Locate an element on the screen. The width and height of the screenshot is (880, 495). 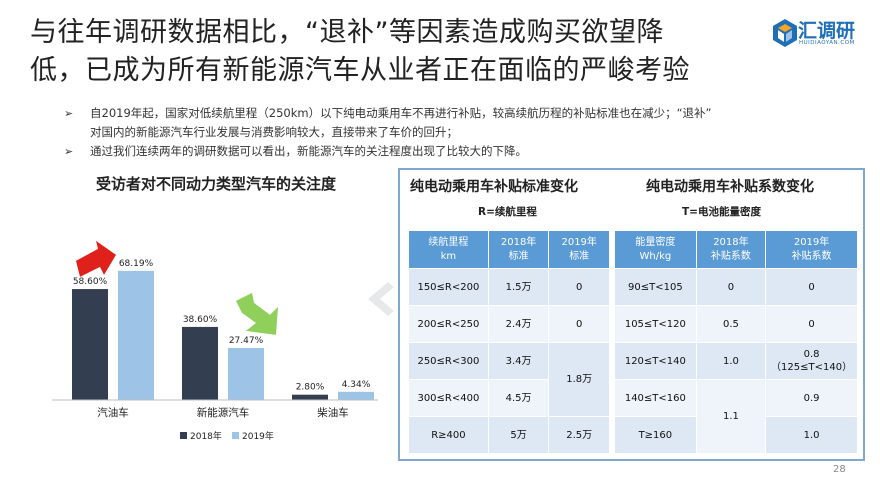
legend-label: 2018年 is located at coordinates (206, 436).